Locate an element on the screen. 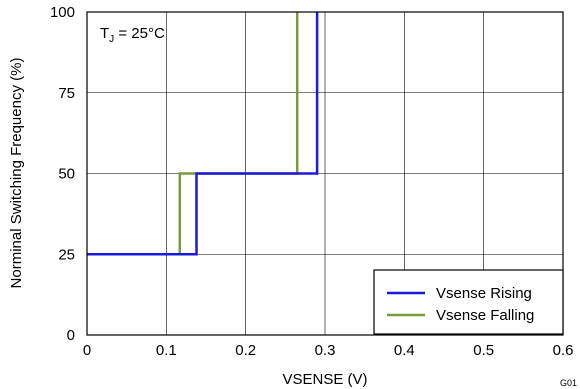 The height and width of the screenshot is (389, 580). temperature-annotation: TJ = 25°C is located at coordinates (132, 35).